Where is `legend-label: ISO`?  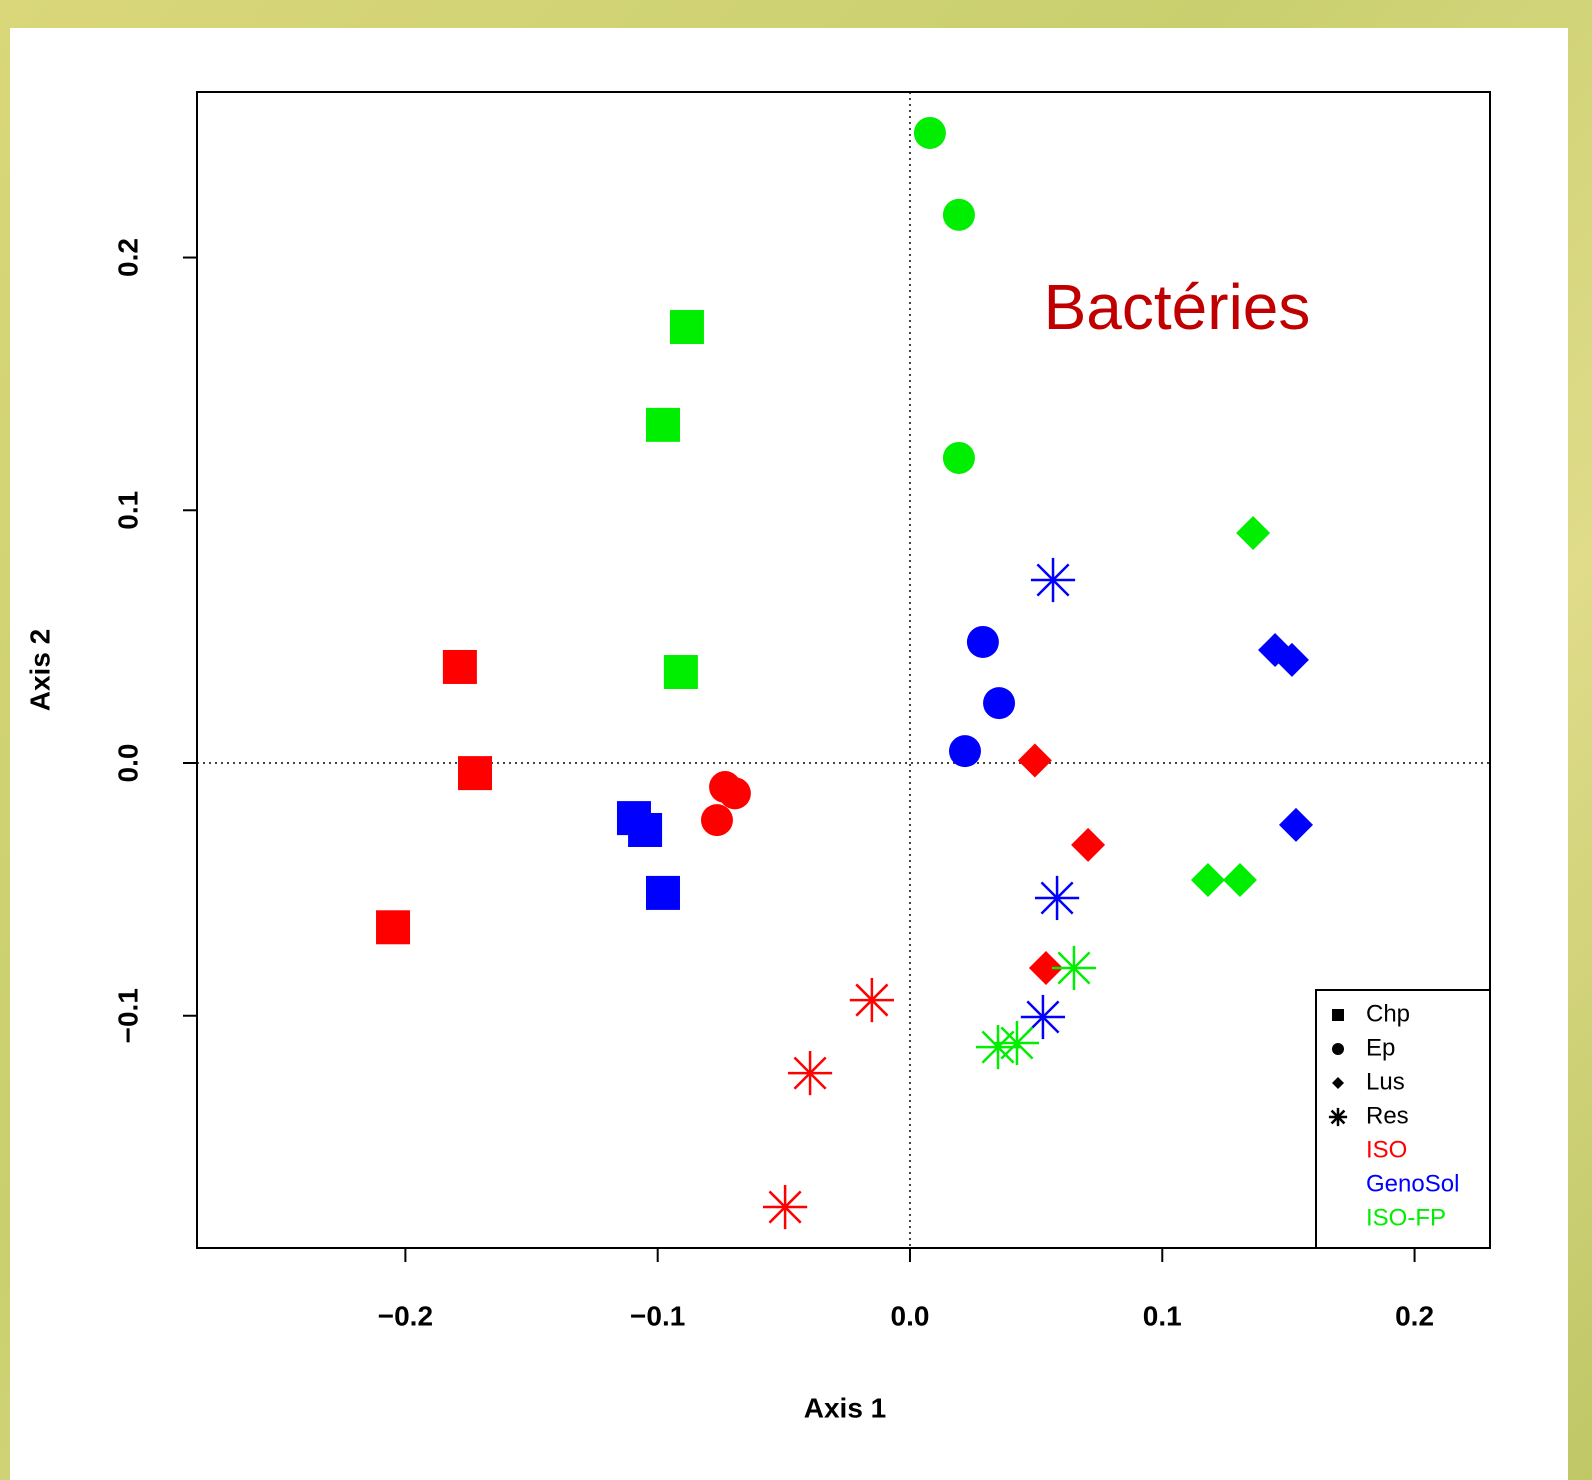
legend-label: ISO is located at coordinates (1386, 1149).